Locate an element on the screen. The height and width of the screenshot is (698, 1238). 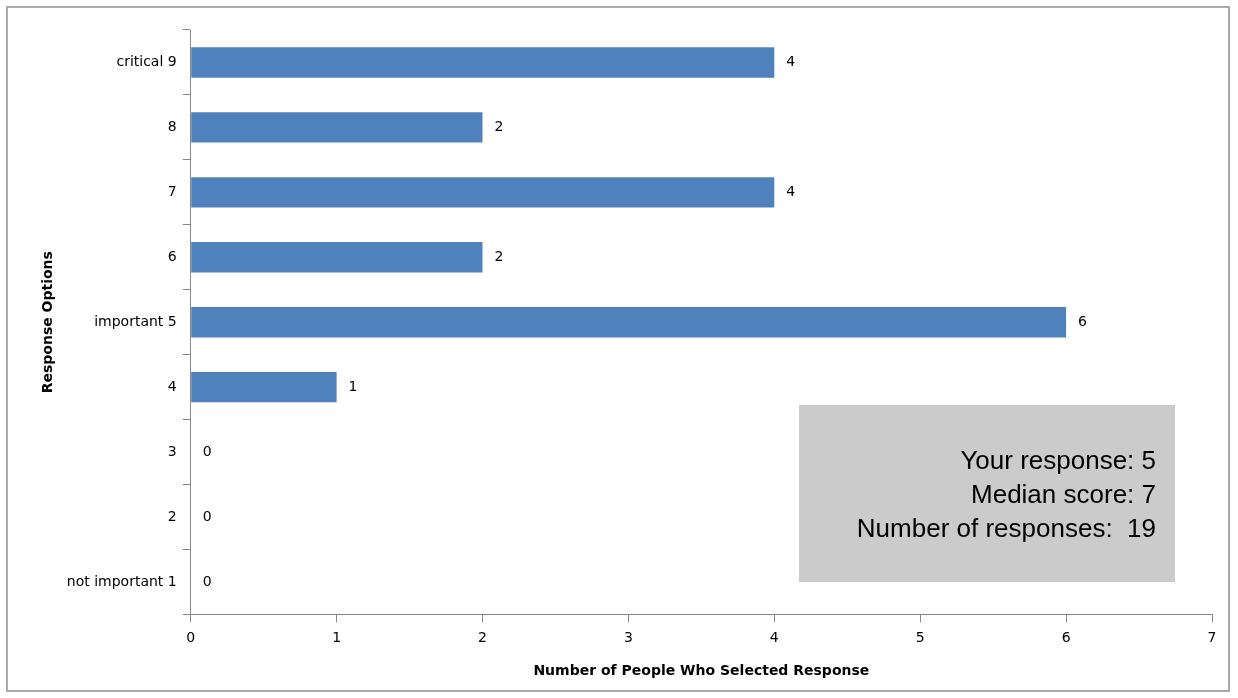
x-tick-label: 4 is located at coordinates (774, 637).